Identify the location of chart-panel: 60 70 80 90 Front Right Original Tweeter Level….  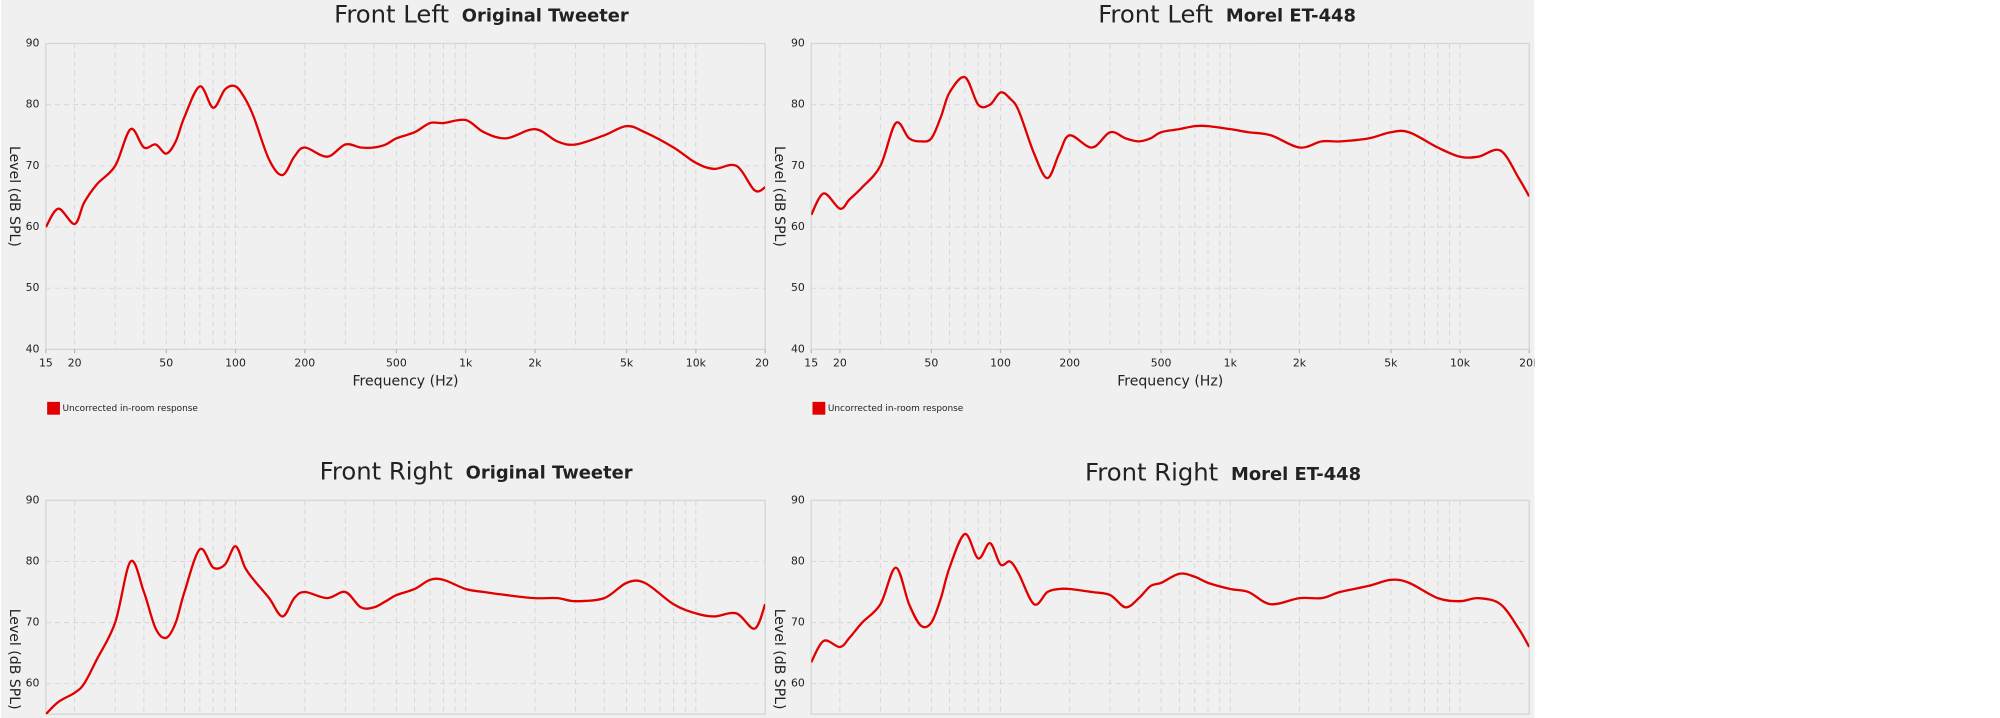
(386, 585).